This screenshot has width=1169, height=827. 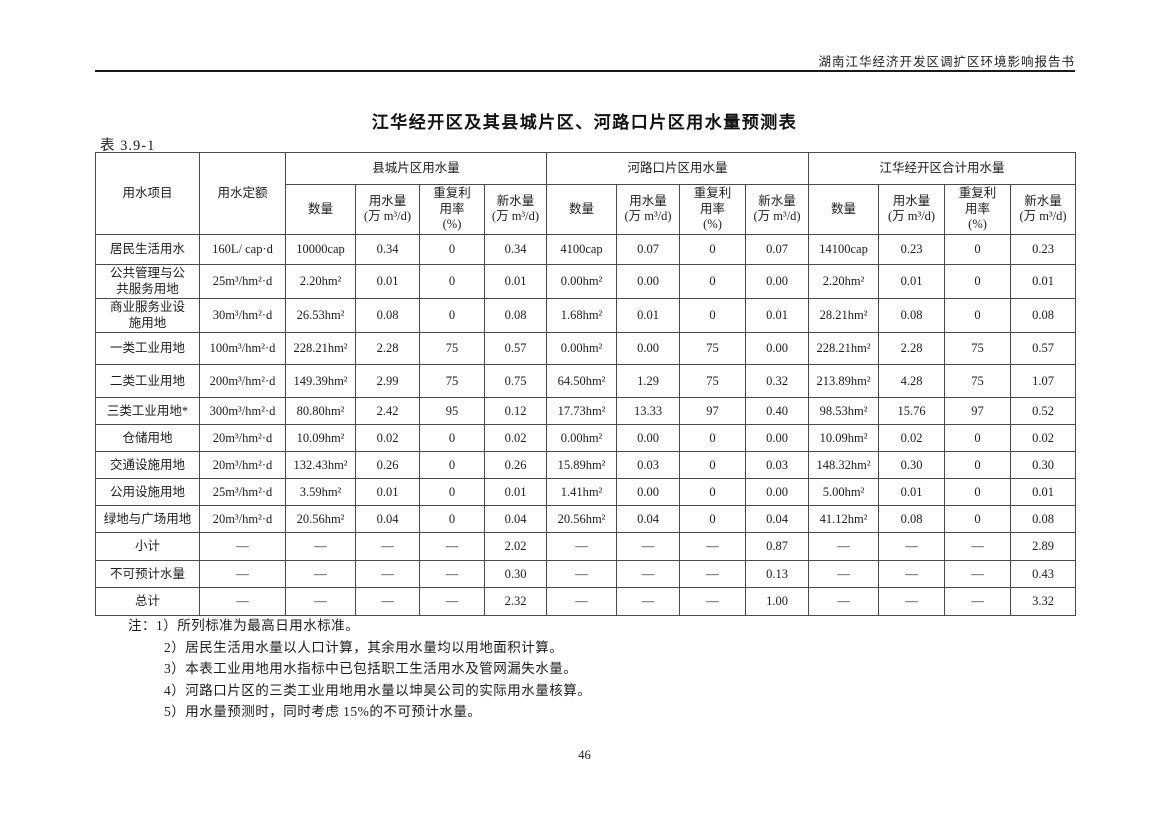 I want to click on table-cell: 228.21hm², so click(x=320, y=349).